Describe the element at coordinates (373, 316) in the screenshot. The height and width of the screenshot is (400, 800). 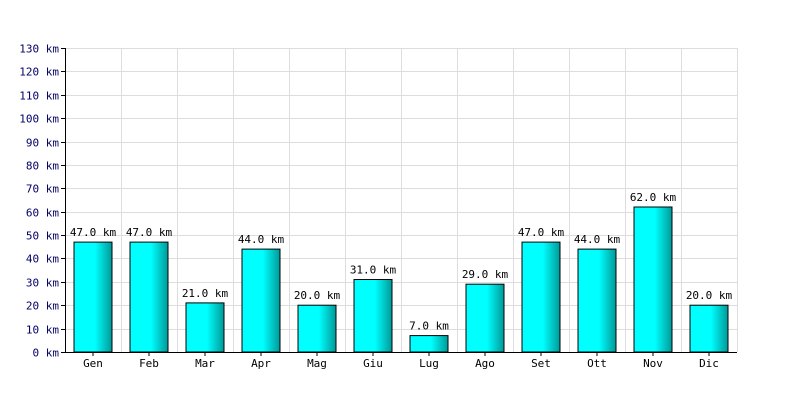
I see `bar-giu` at that location.